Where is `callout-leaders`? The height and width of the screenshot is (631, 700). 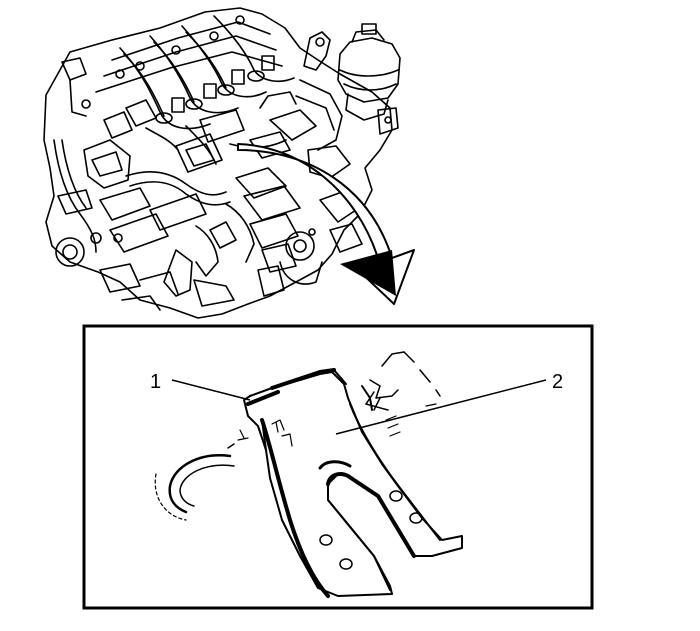
callout-leaders is located at coordinates (359, 407).